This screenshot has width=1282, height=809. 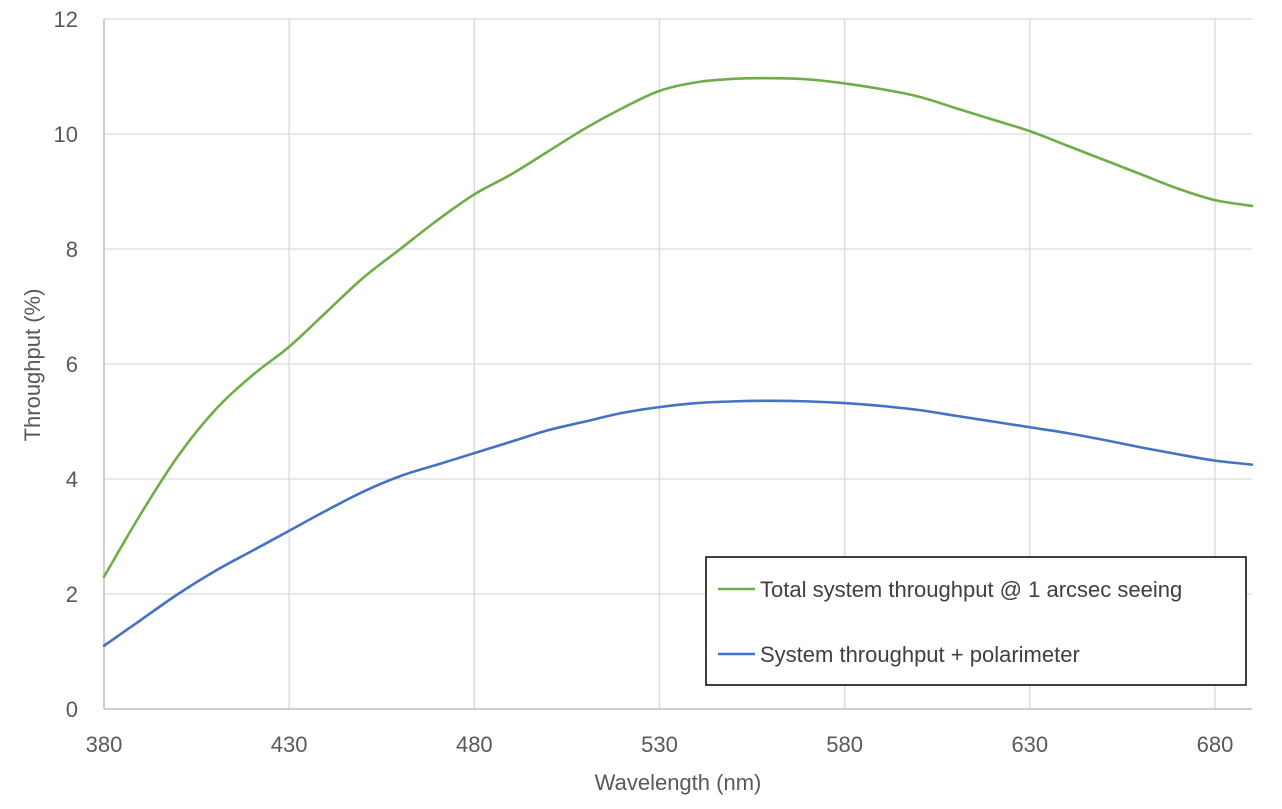 I want to click on y-tick-label-0: 0, so click(x=72, y=709).